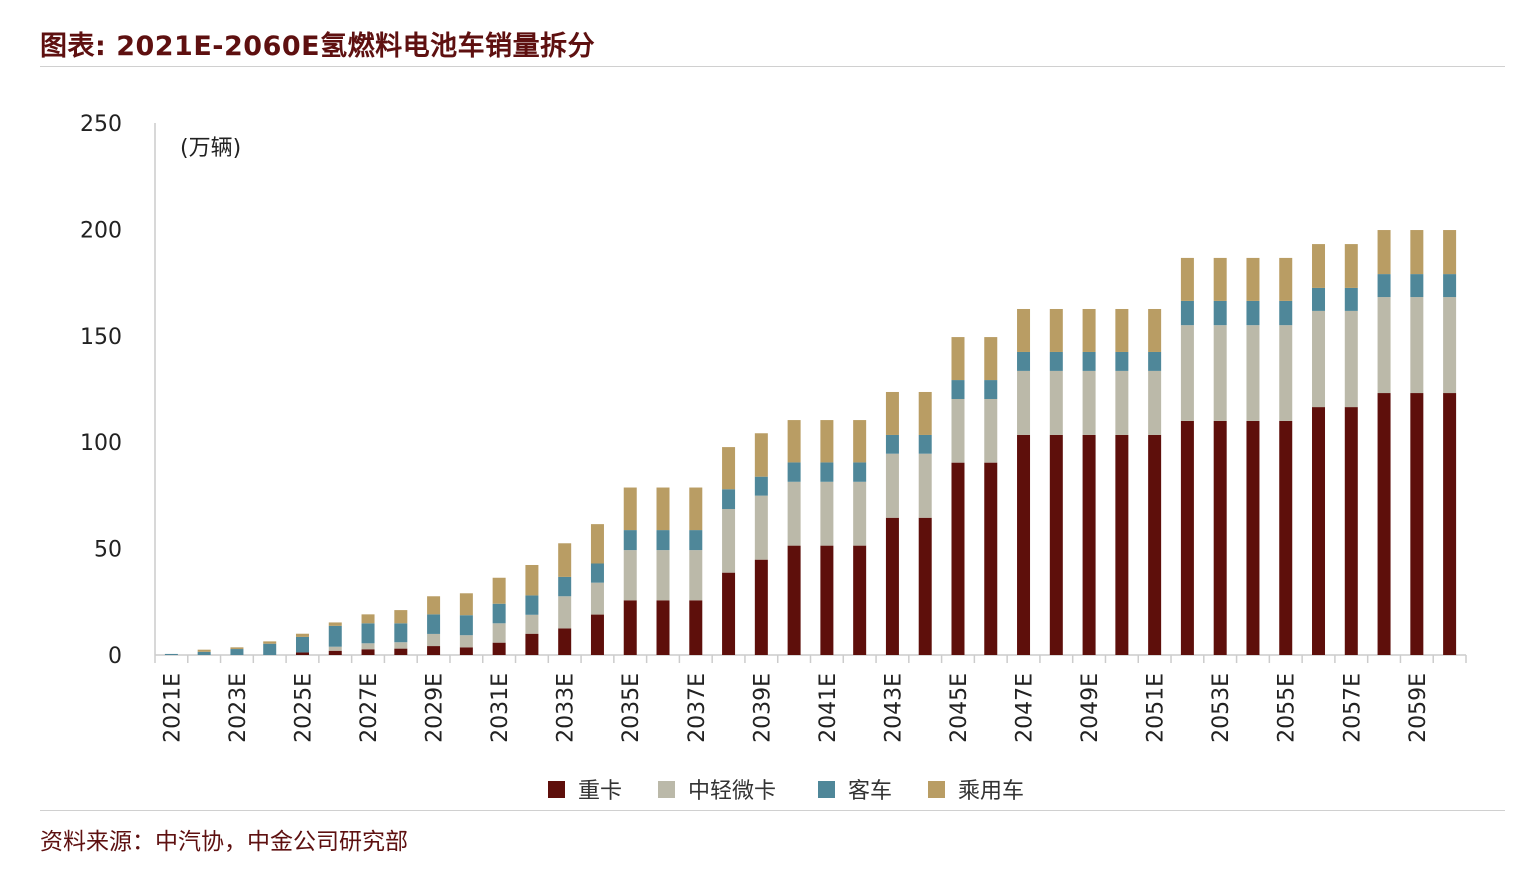 The width and height of the screenshot is (1534, 872). What do you see at coordinates (827, 441) in the screenshot?
I see `bar-segment-2041E-乘用车` at bounding box center [827, 441].